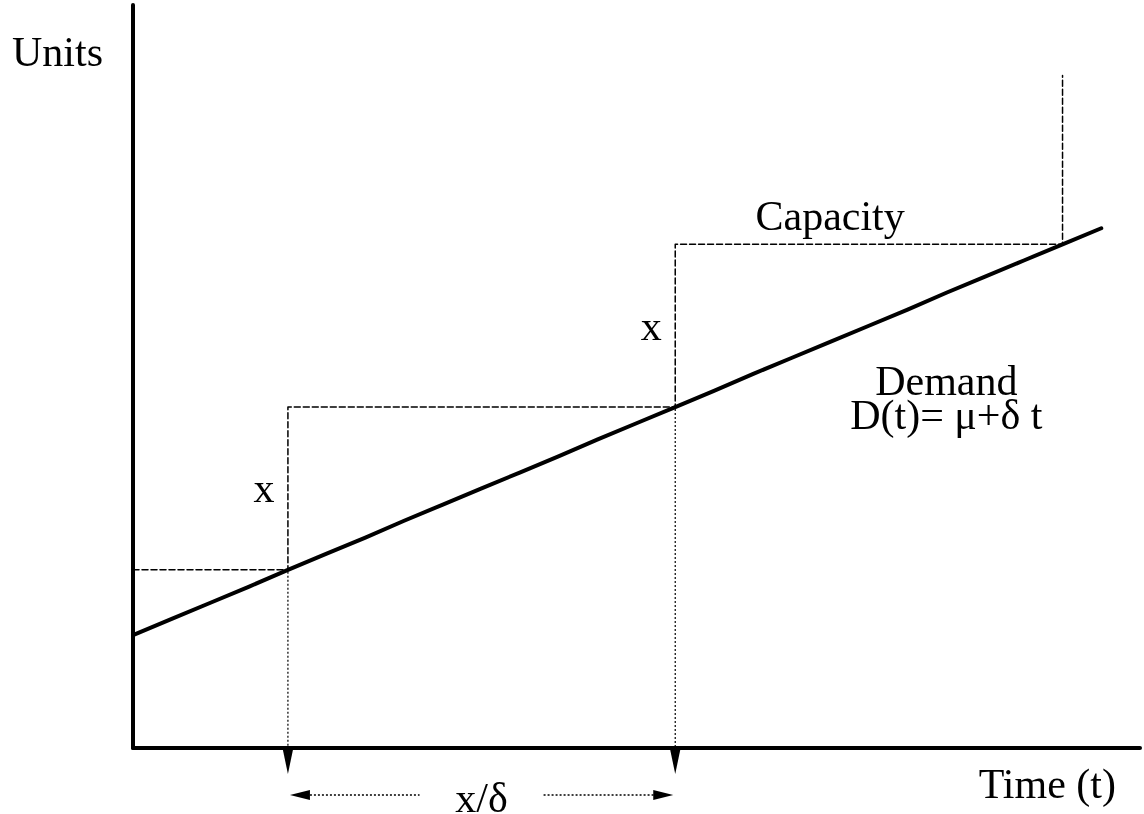  I want to click on series-label: Capacity, so click(830, 216).